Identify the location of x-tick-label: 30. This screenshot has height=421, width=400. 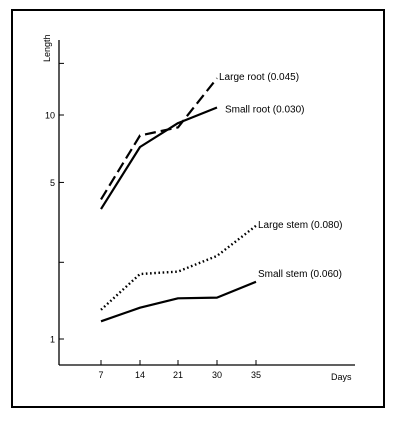
(217, 375).